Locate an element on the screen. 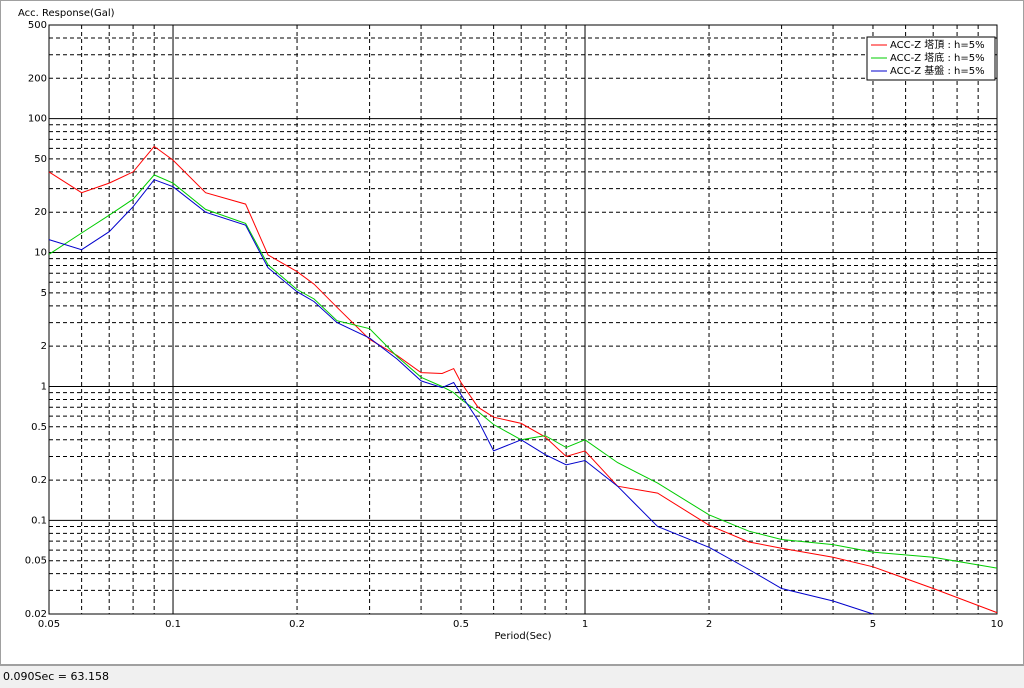  y-tick-label: 20 is located at coordinates (40, 212).